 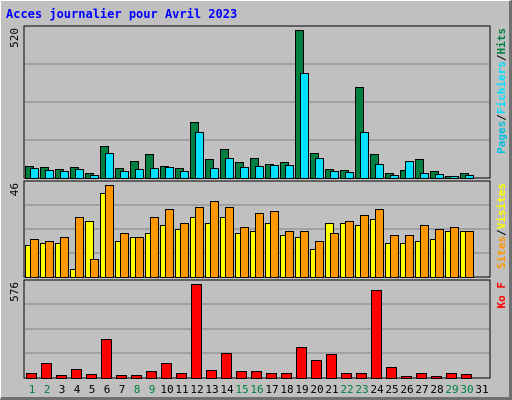 What do you see at coordinates (14, 292) in the screenshot?
I see `kbytes-panel-ymax-label: 576` at bounding box center [14, 292].